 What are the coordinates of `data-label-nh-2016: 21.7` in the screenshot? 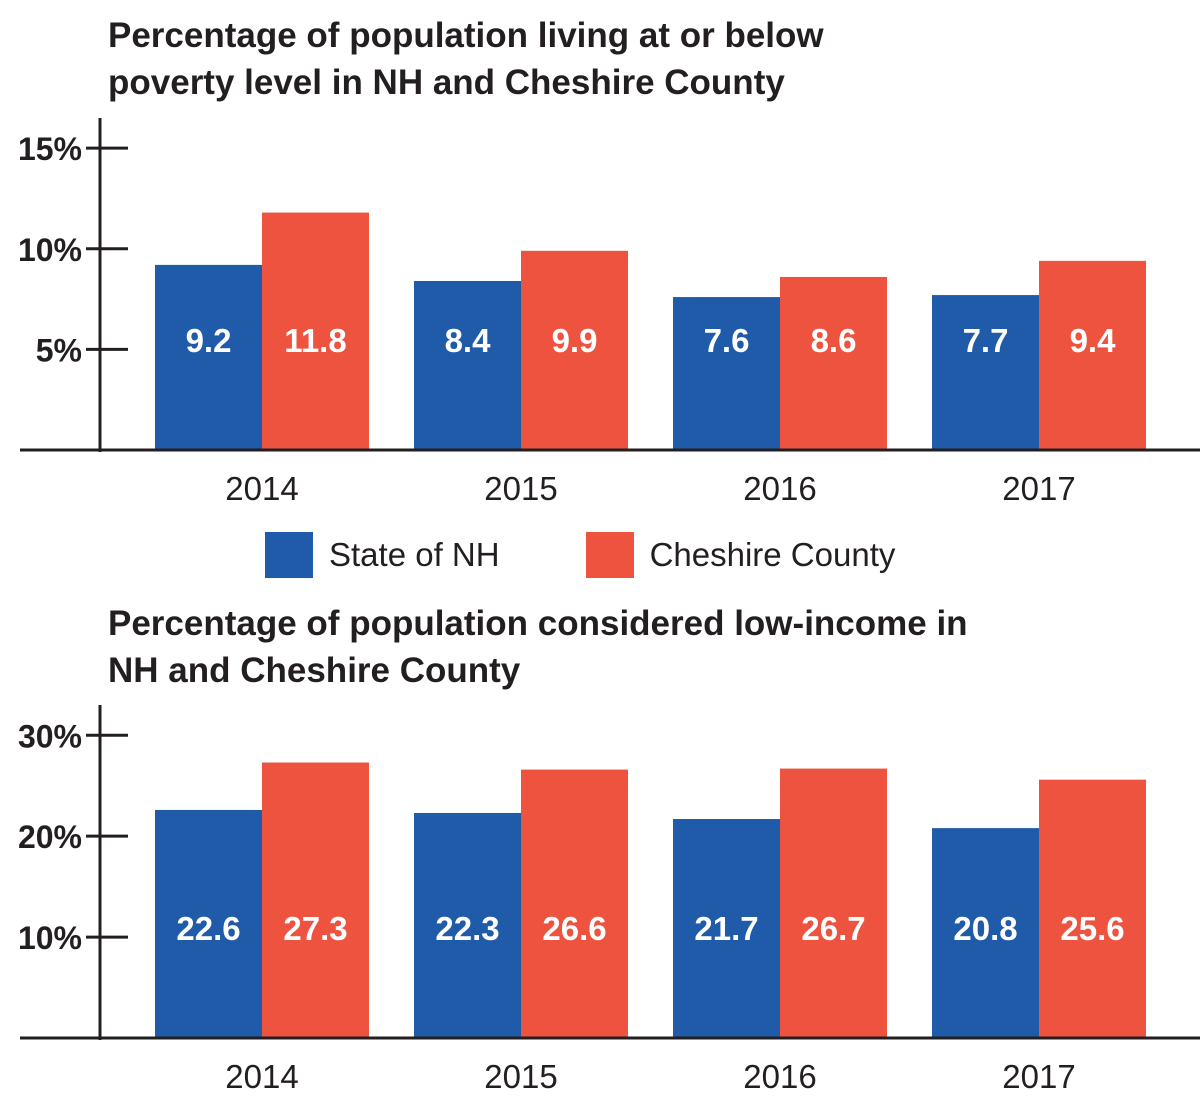 It's located at (726, 928).